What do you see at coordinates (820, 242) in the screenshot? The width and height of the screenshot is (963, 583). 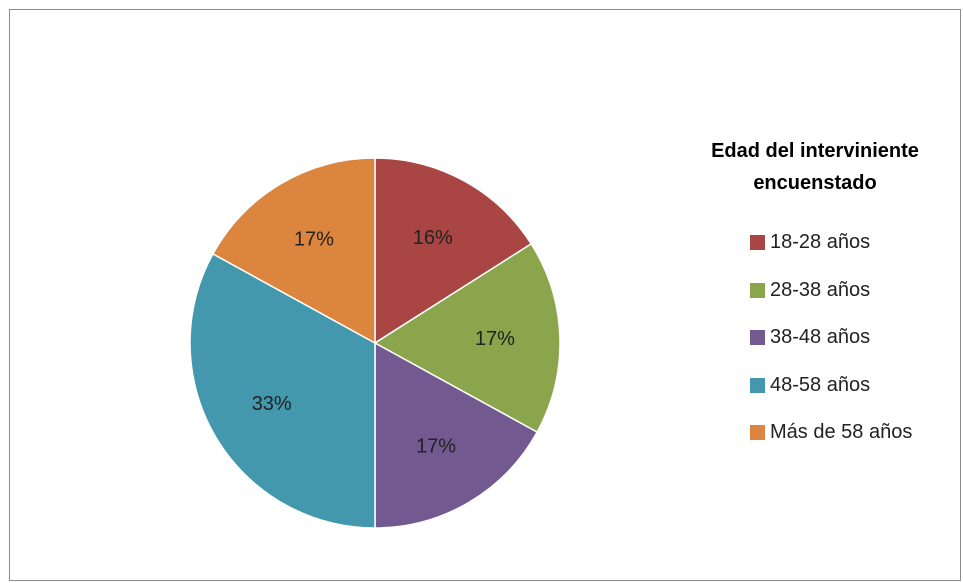 I see `legend-label: 18-28 años` at bounding box center [820, 242].